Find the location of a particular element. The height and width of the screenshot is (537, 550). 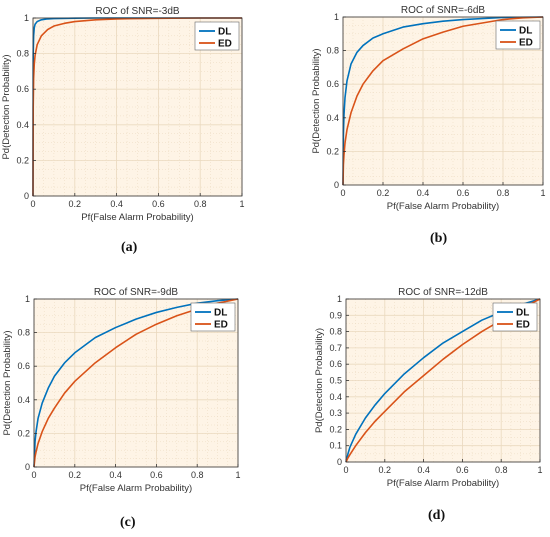

chart-title-d: ROC of SNR=-12dB is located at coordinates (443, 292).